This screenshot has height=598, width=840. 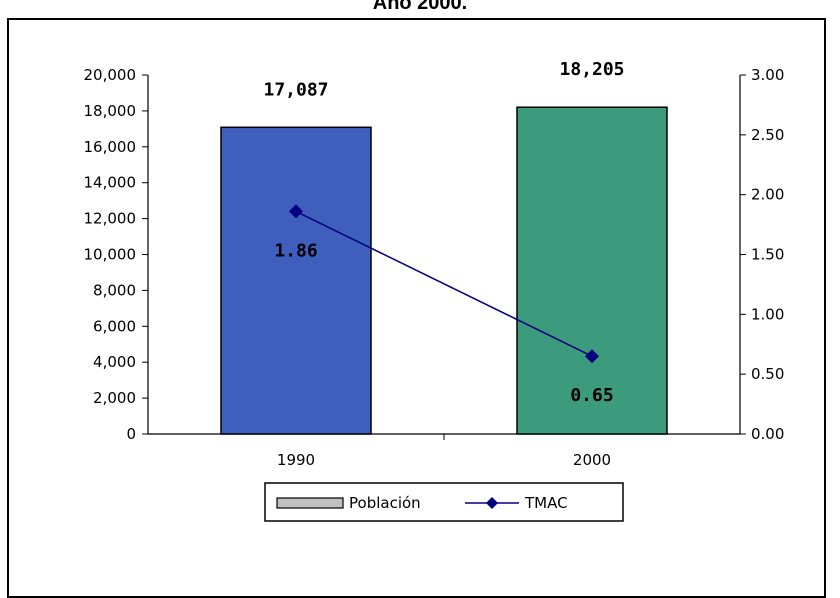 I want to click on legend-box, so click(x=444, y=502).